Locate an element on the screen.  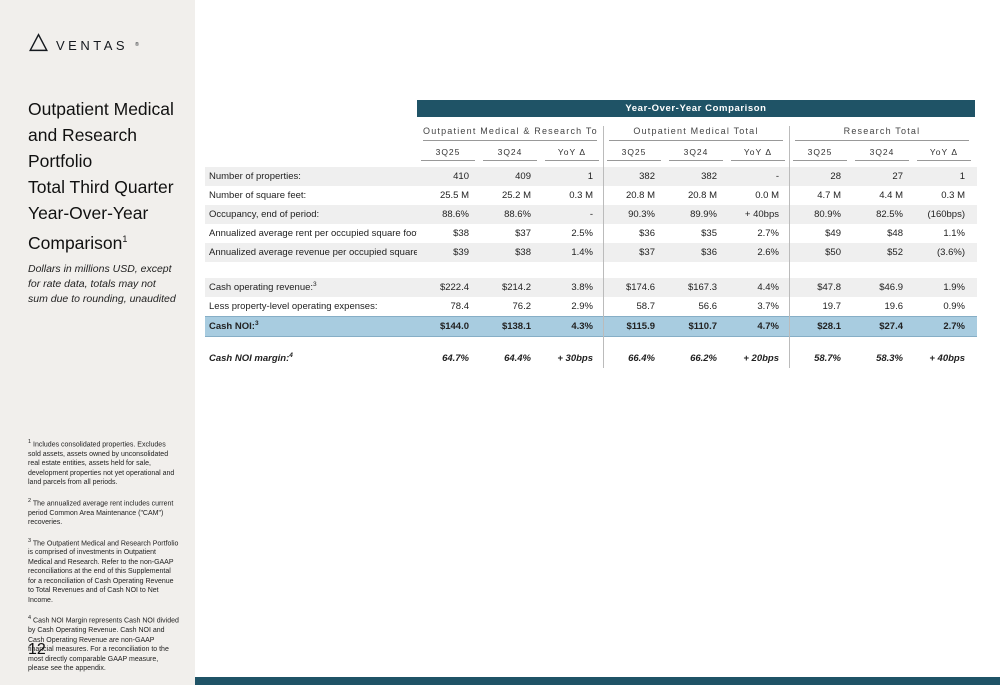
table-cell: $38 is located at coordinates (461, 233).